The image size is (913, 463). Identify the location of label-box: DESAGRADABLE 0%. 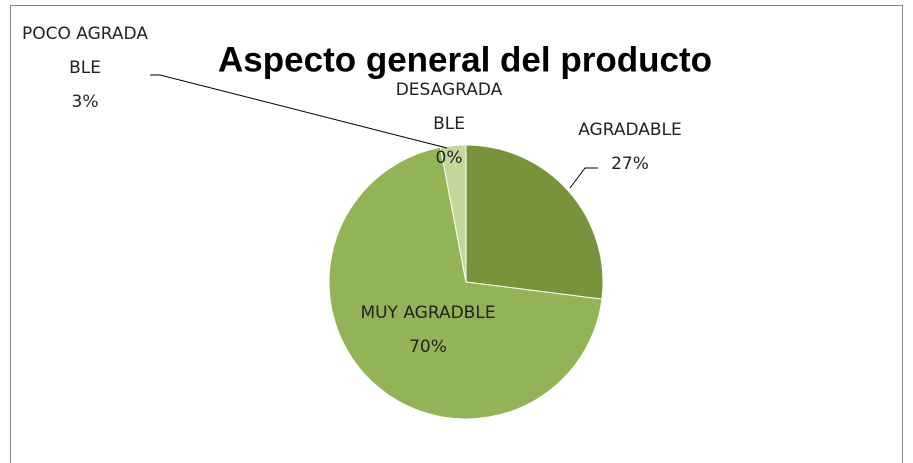
(449, 124).